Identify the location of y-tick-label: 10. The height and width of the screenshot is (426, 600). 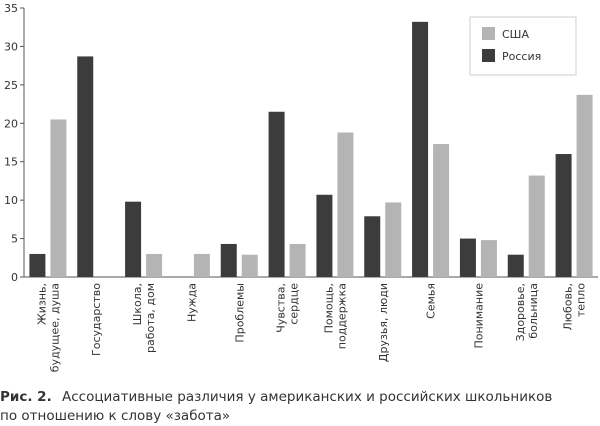
(11, 200).